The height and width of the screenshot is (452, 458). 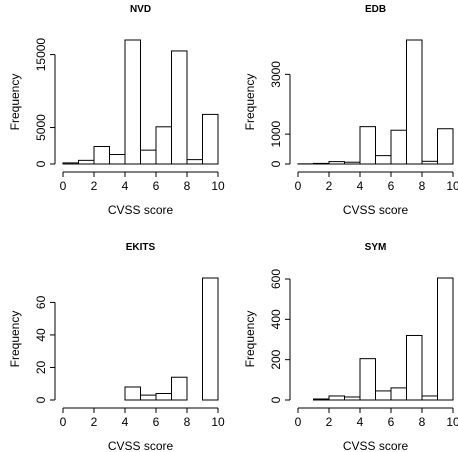 What do you see at coordinates (41, 302) in the screenshot?
I see `y-tick-label: 60` at bounding box center [41, 302].